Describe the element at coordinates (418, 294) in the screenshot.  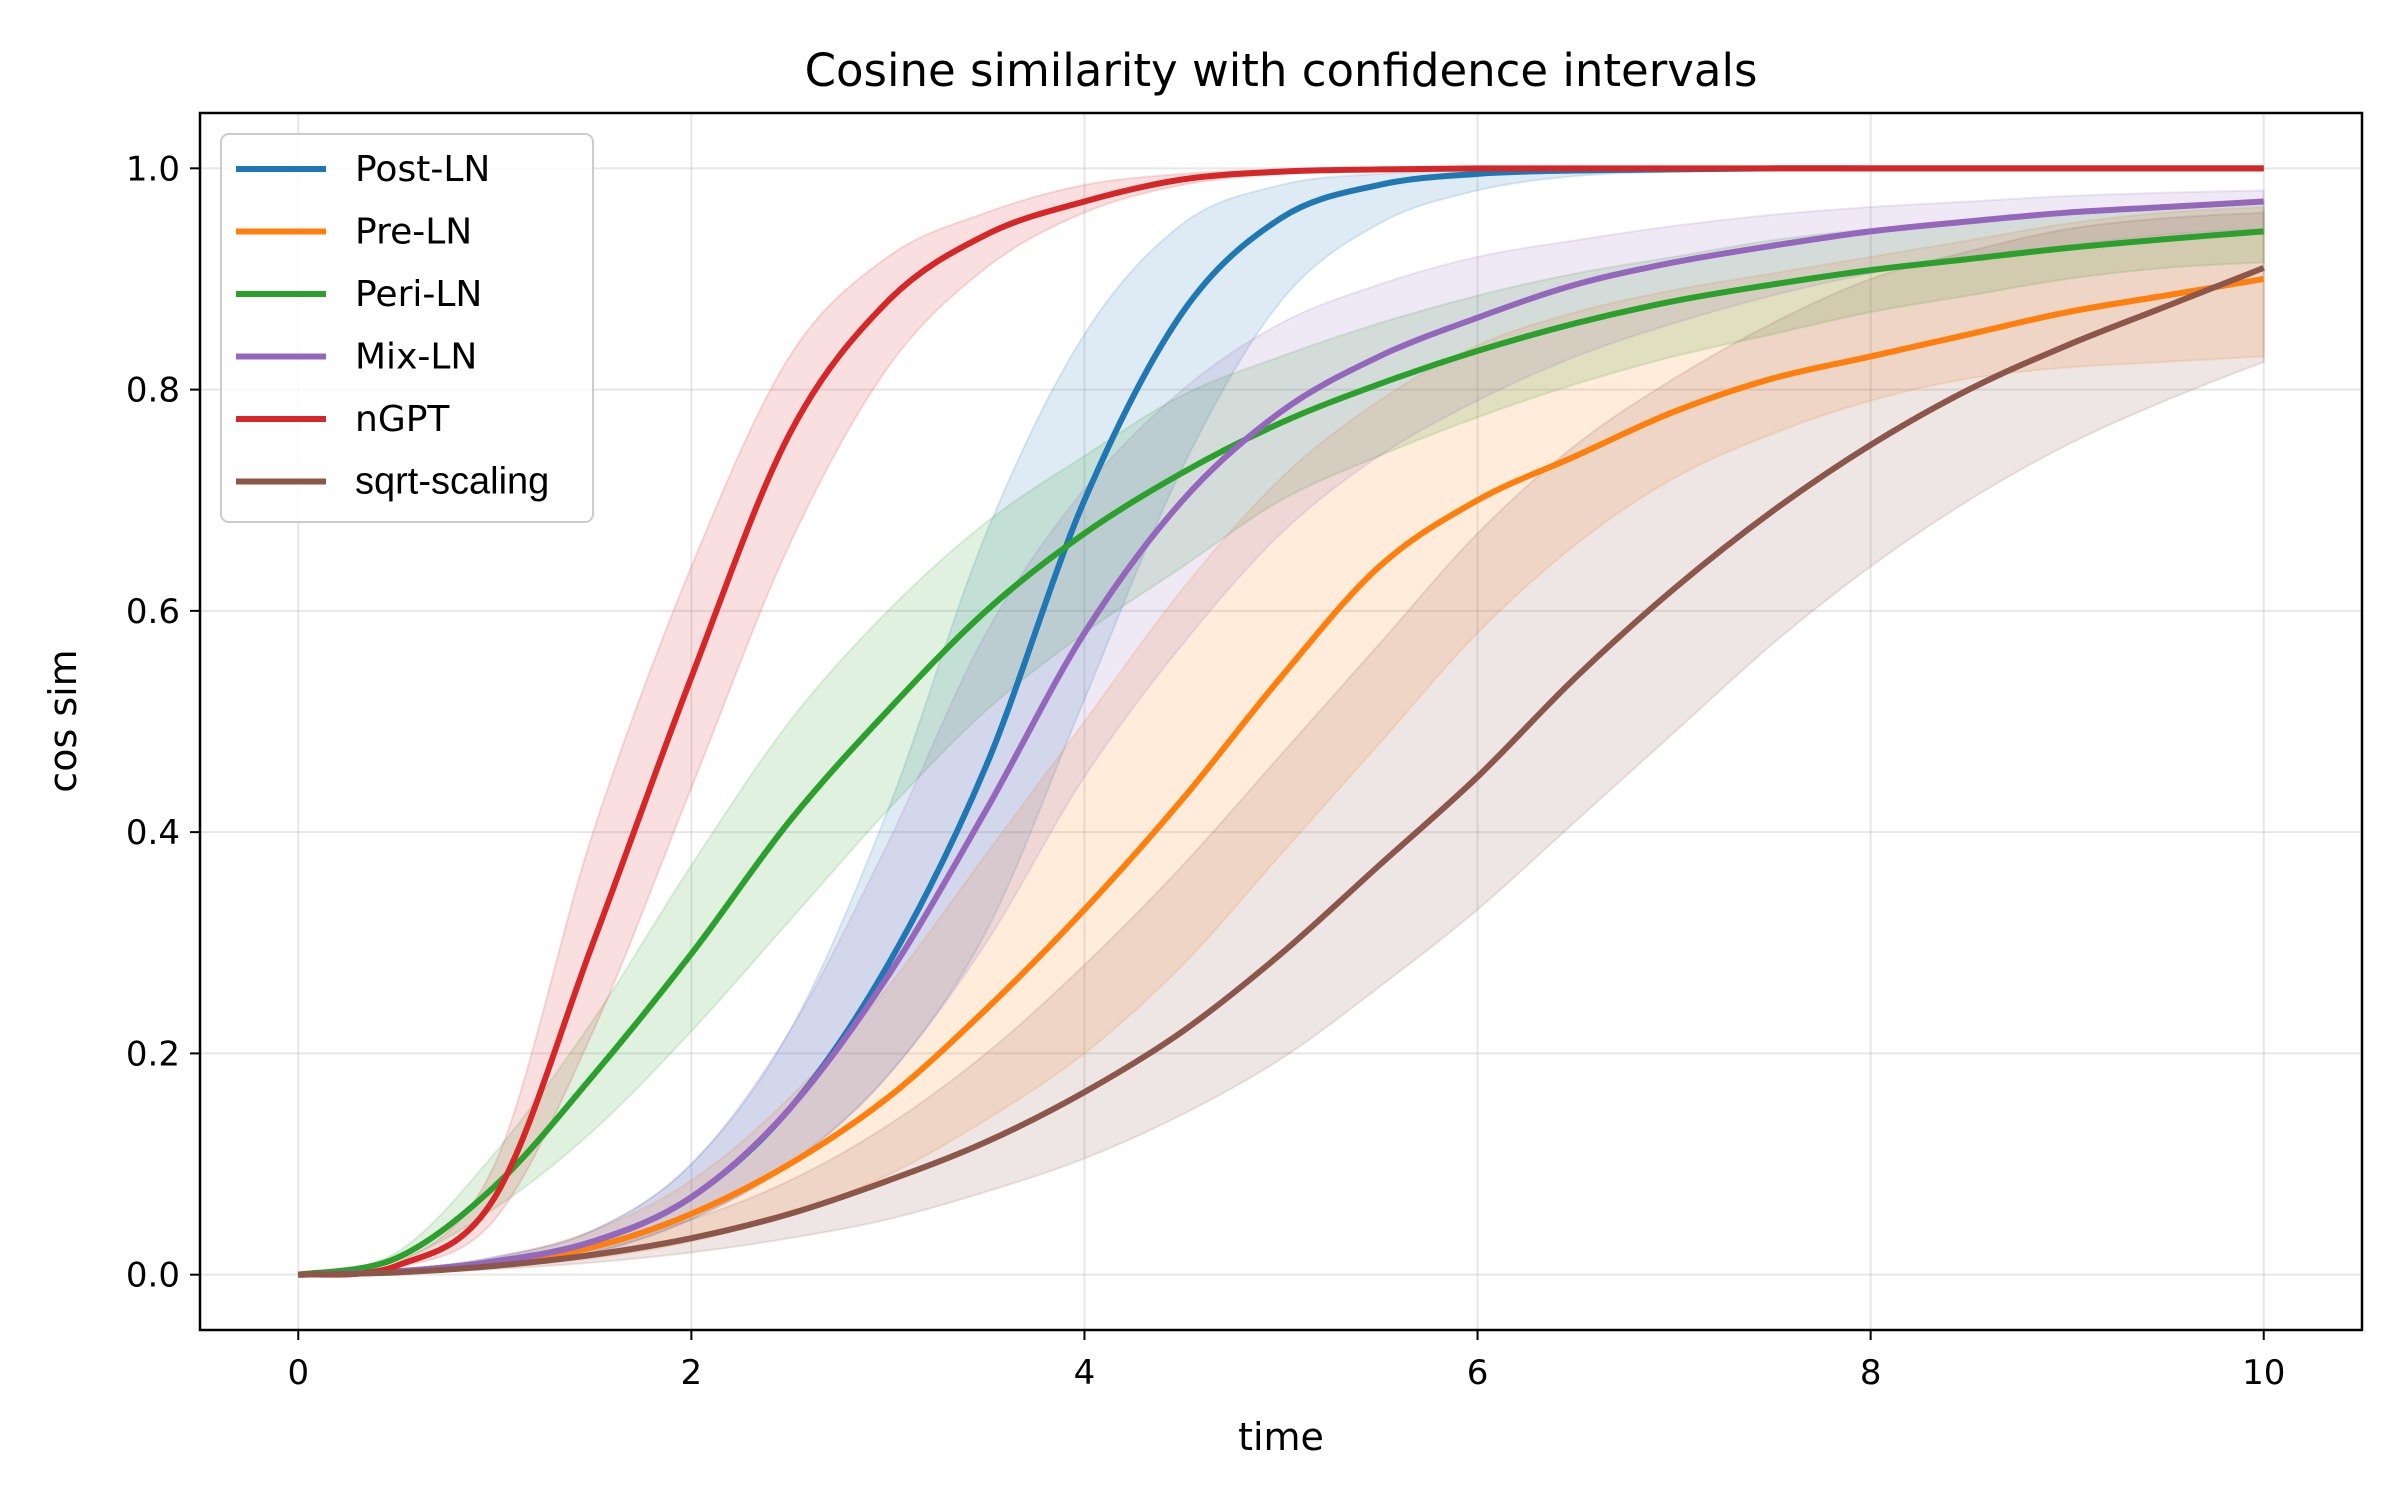
I see `legend-label: Peri-LN` at that location.